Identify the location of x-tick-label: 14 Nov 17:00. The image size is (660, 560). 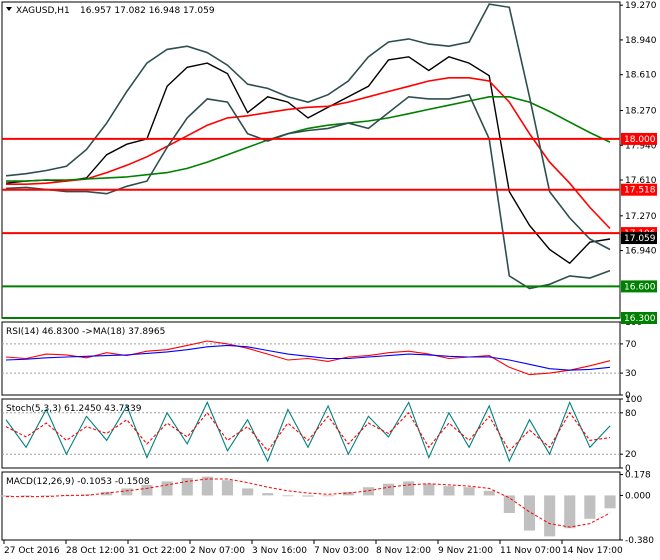
(592, 551).